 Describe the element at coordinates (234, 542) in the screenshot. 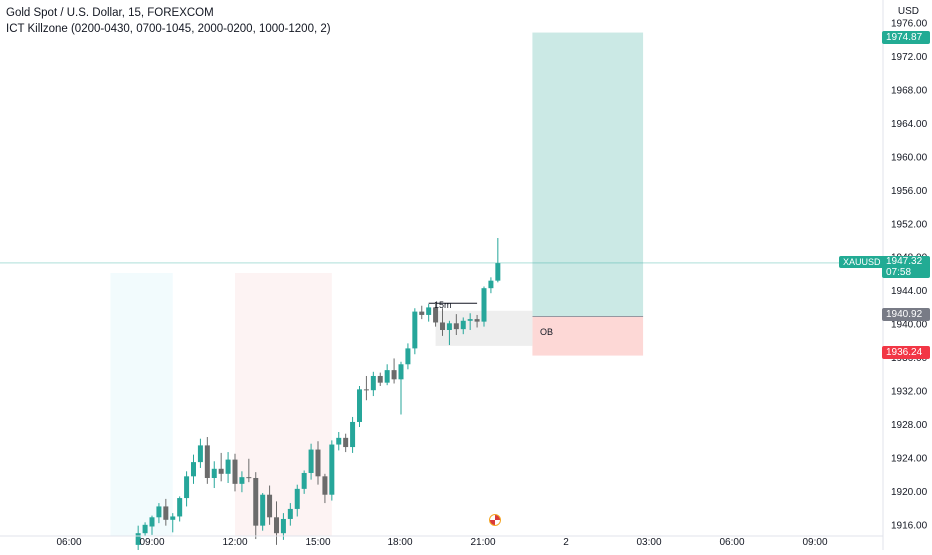

I see `x-tick-label: 12:00` at that location.